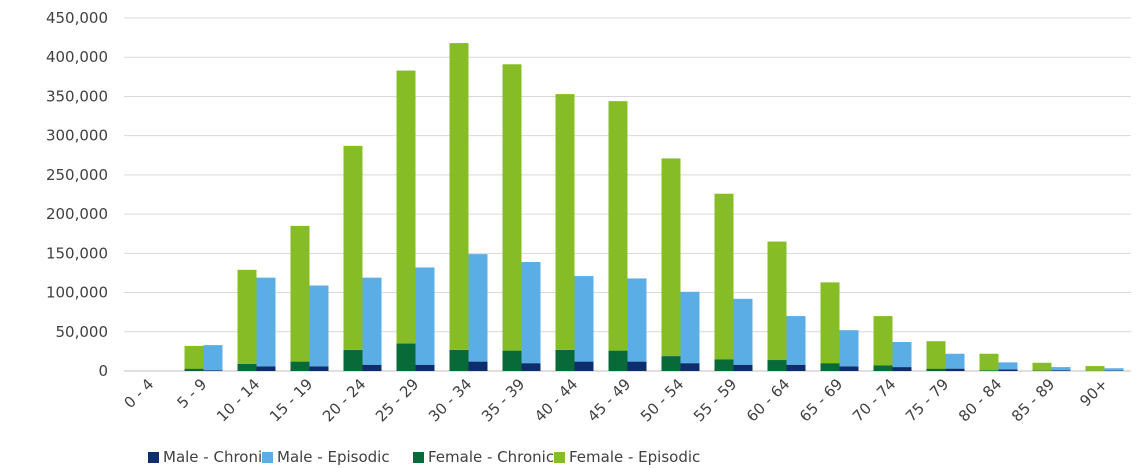 This screenshot has height=468, width=1139. Describe the element at coordinates (344, 400) in the screenshot. I see `x-tick-label: 20 - 24` at that location.